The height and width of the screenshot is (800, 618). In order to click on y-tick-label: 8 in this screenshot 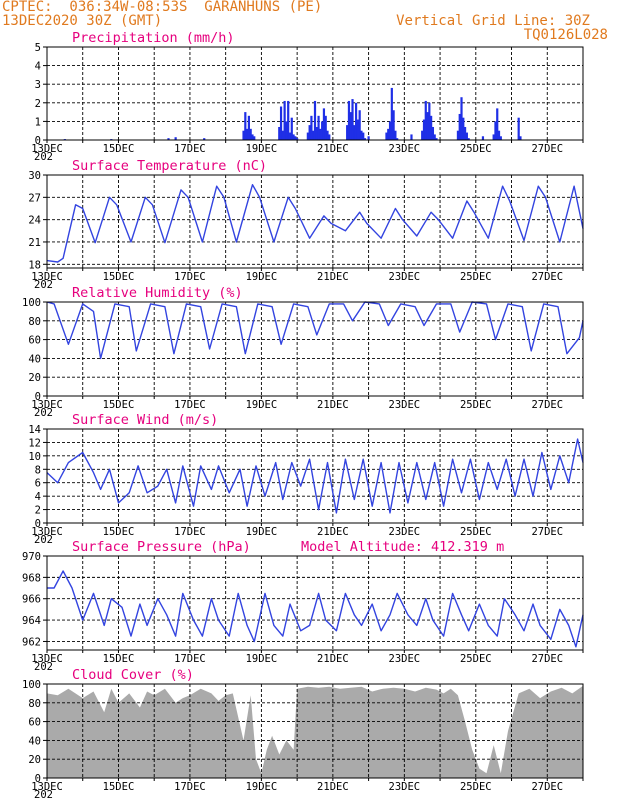, I will do `click(38, 470)`.